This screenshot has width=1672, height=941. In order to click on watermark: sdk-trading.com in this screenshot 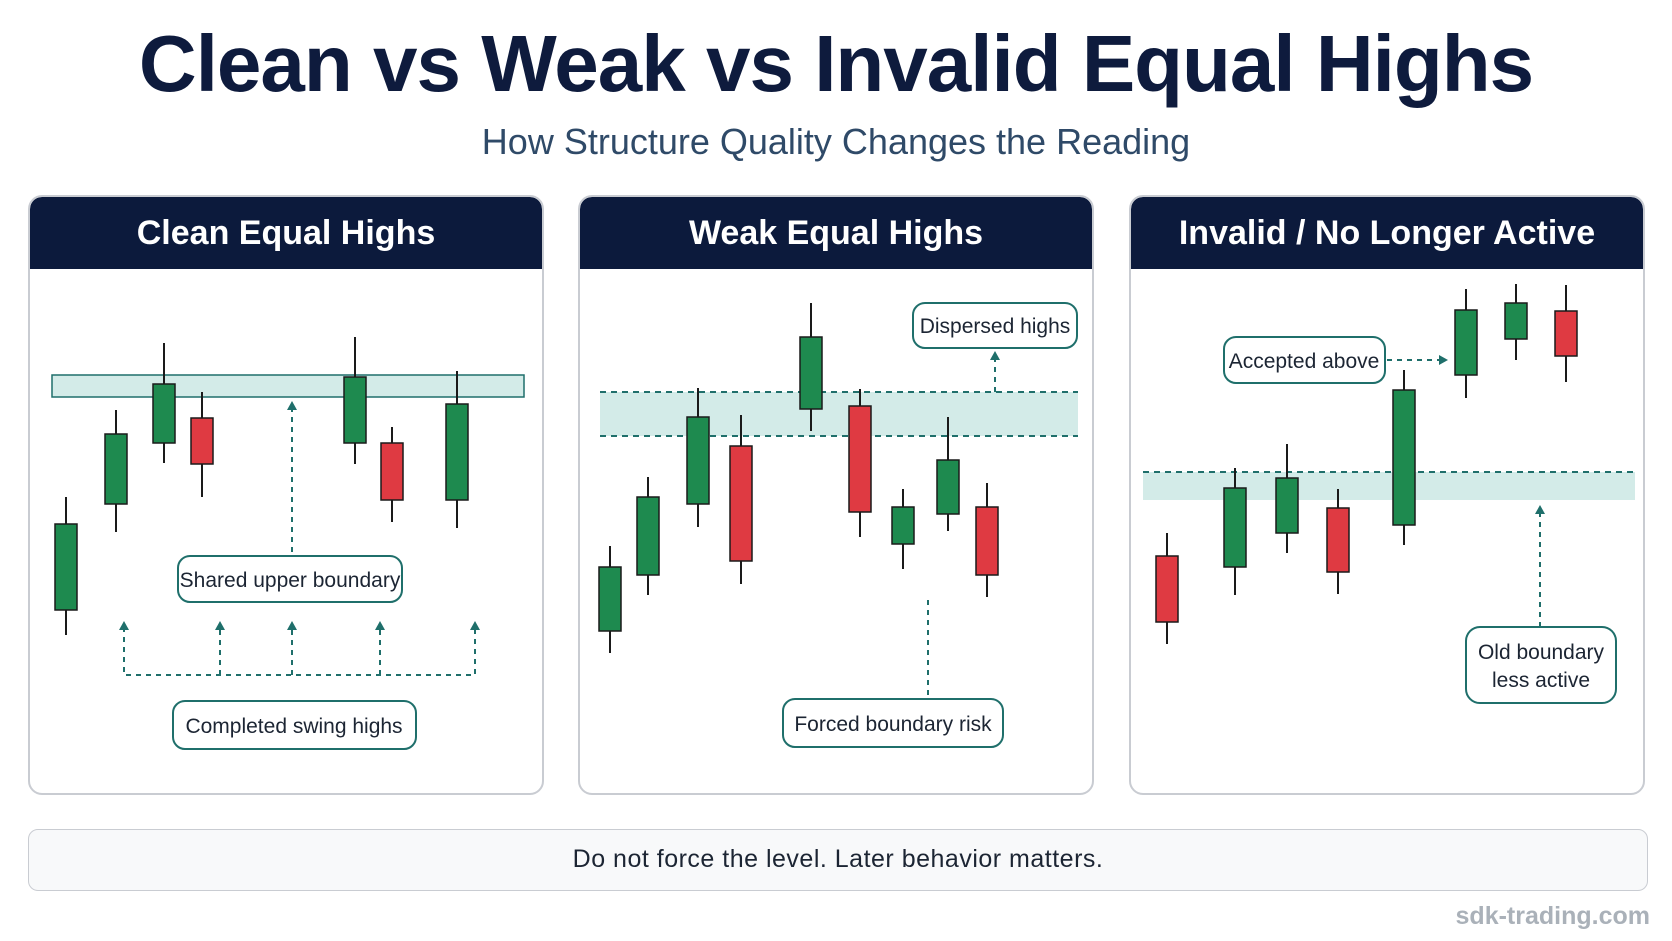, I will do `click(1552, 916)`.